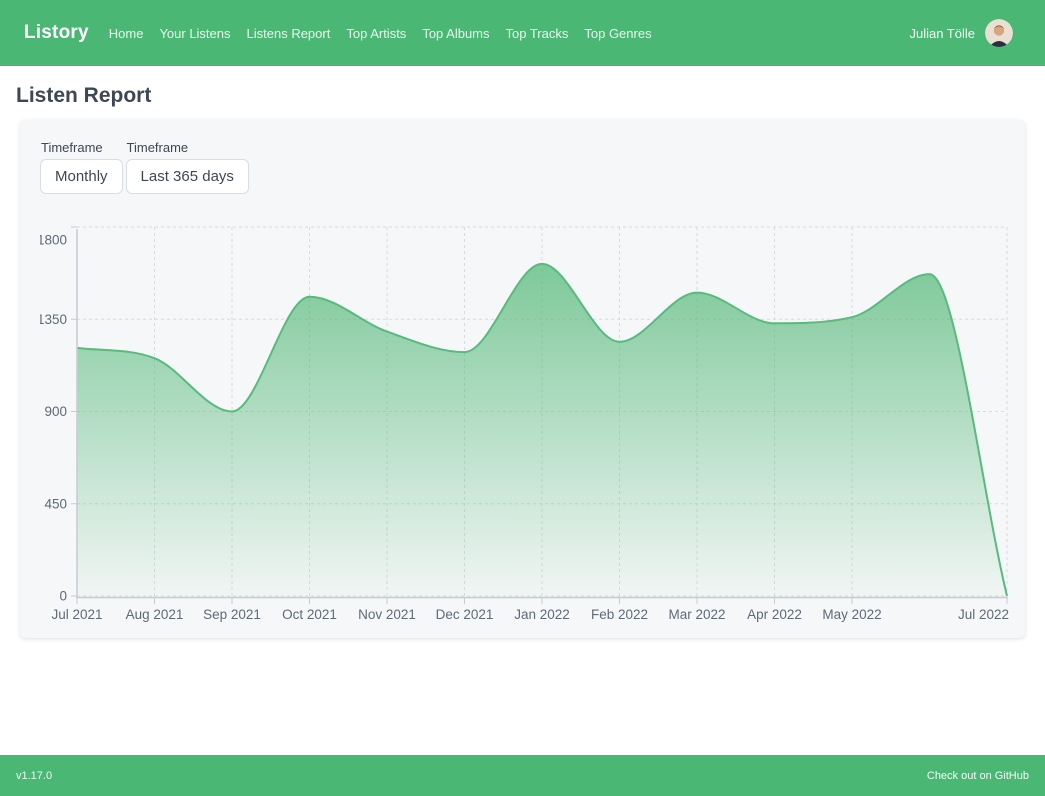 This screenshot has width=1045, height=796. I want to click on app-version: v1.17.0, so click(34, 775).